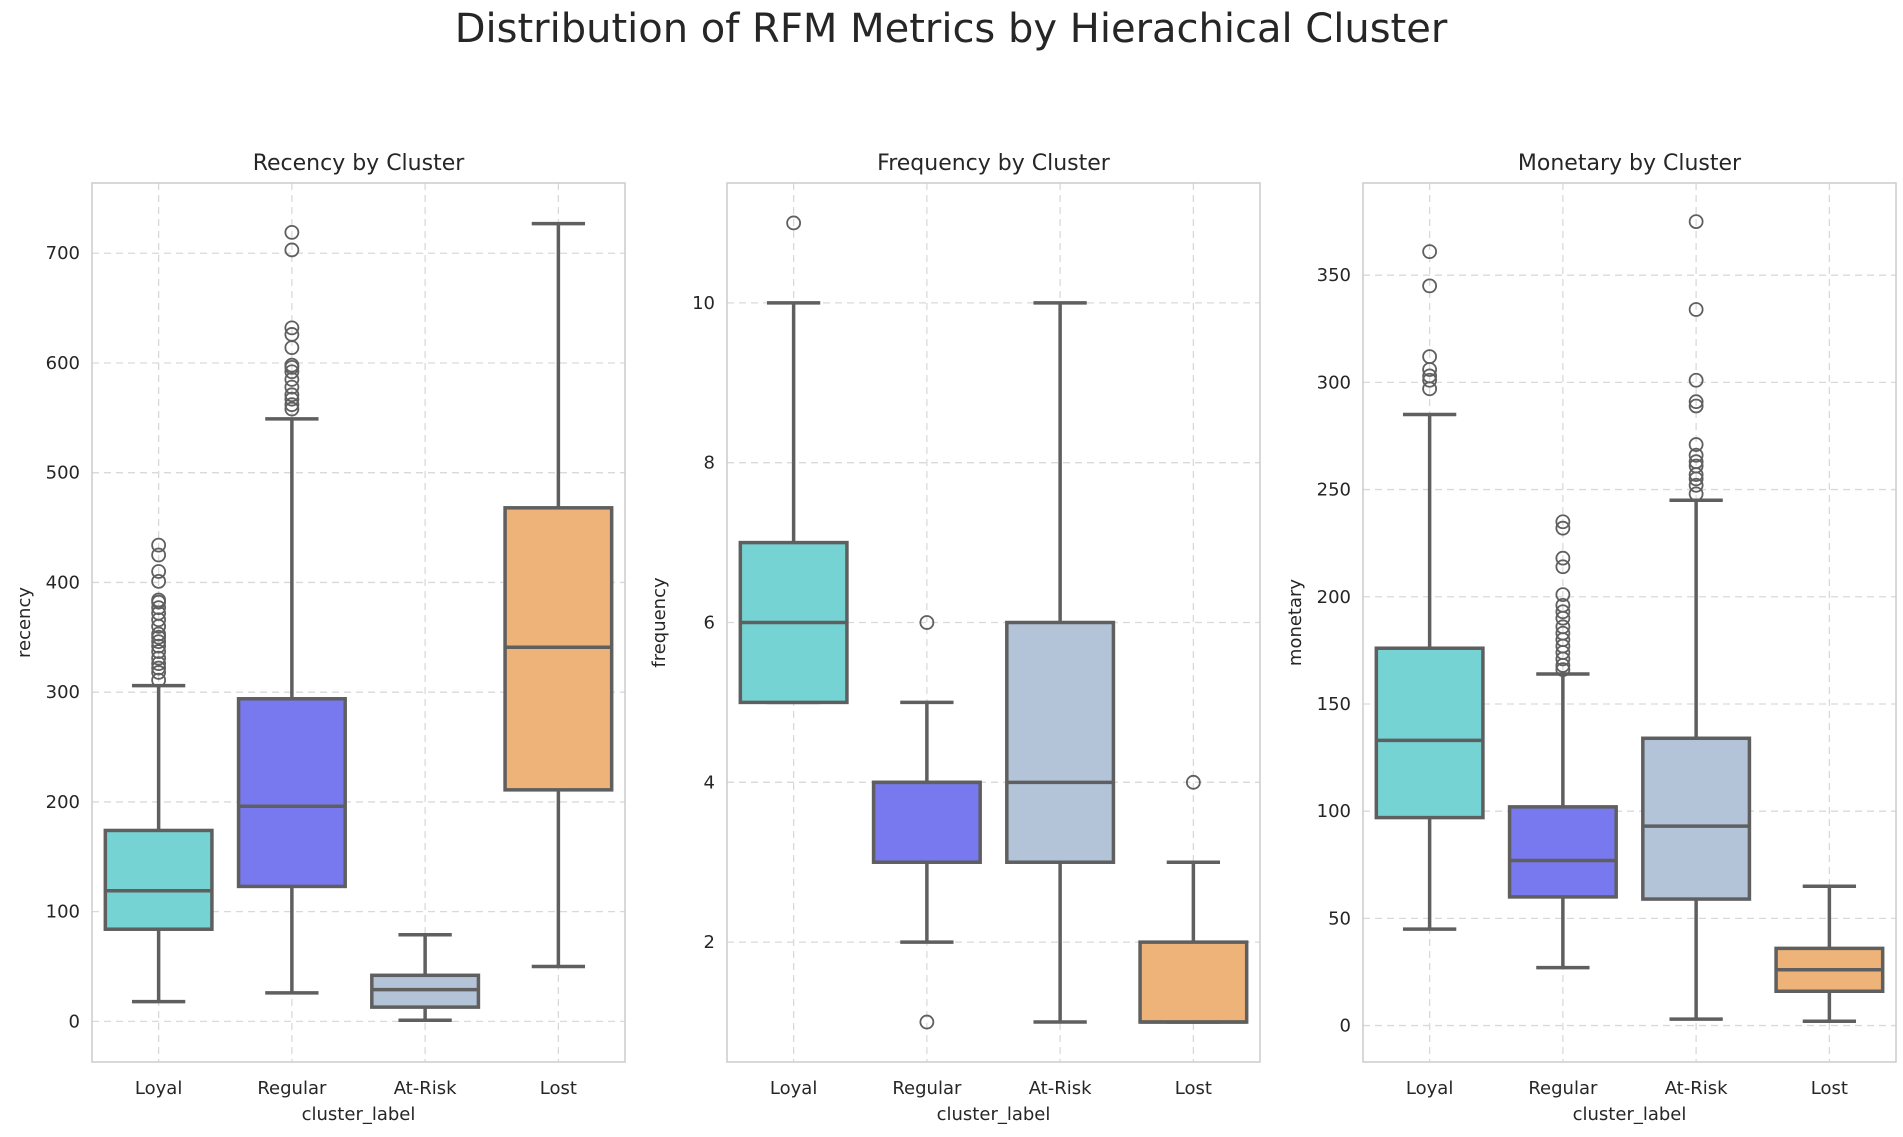  I want to click on panel-title: Frequency by Cluster, so click(994, 163).